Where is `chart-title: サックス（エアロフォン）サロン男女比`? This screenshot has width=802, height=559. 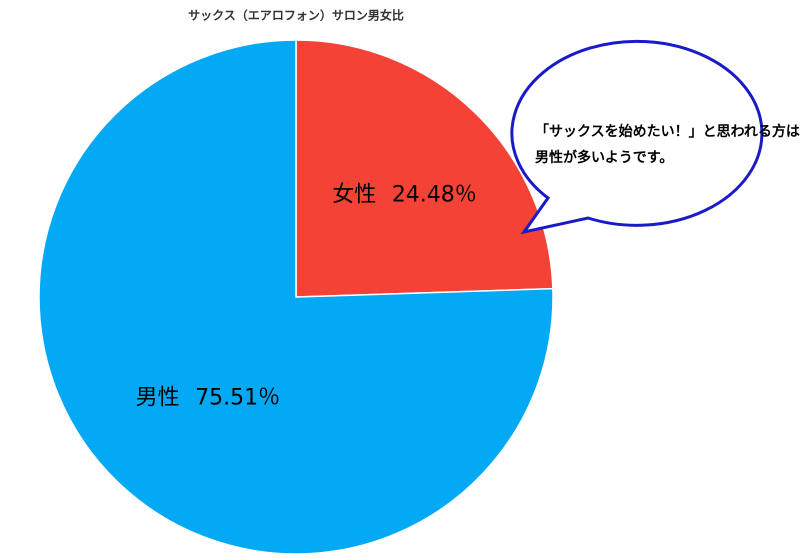
chart-title: サックス（エアロフォン）サロン男女比 is located at coordinates (296, 15).